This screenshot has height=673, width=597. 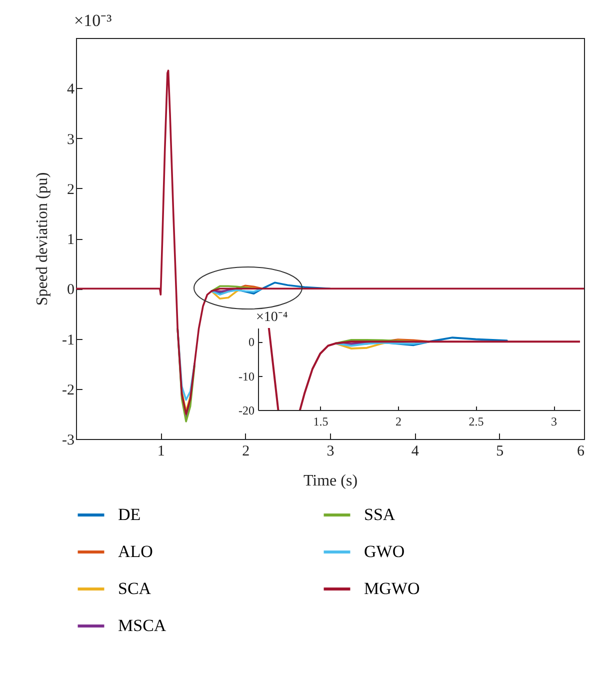 I want to click on y-tick-label: -20, so click(x=246, y=411).